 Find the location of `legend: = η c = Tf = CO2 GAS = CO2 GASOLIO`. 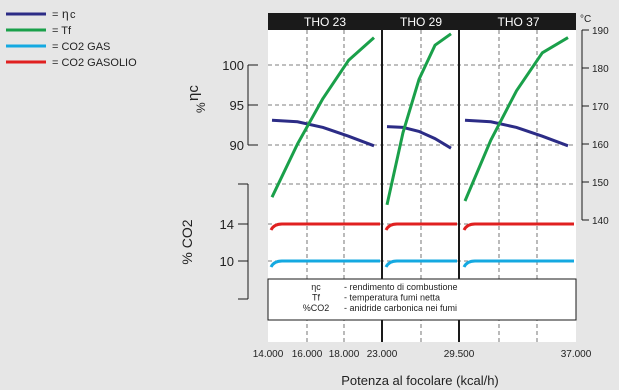

legend: = η c = Tf = CO2 GAS = CO2 GASOLIO is located at coordinates (71, 38).